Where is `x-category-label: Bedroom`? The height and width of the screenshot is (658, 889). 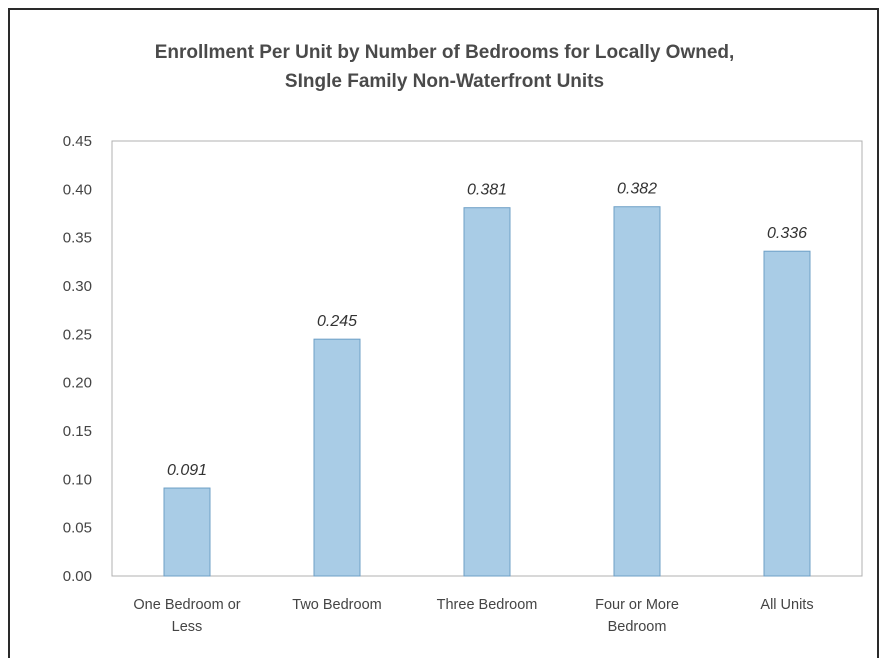
x-category-label: Bedroom is located at coordinates (637, 627).